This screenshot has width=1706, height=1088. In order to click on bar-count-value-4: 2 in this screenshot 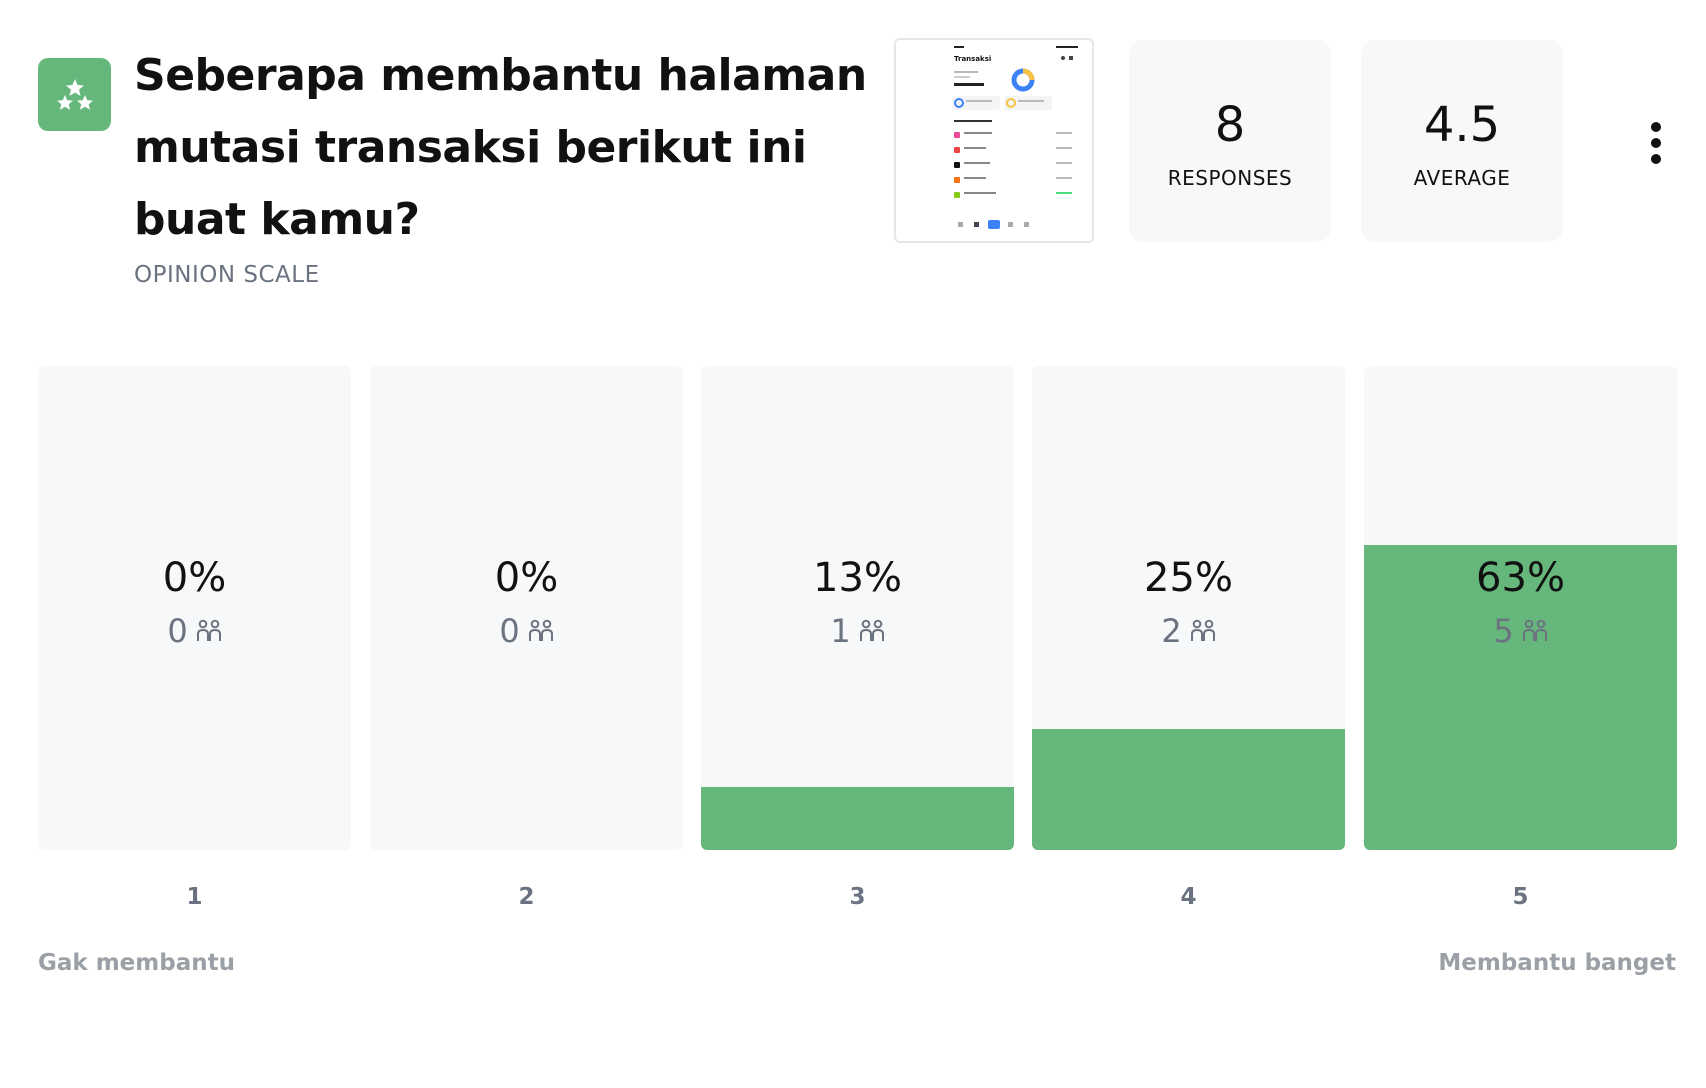, I will do `click(1171, 631)`.